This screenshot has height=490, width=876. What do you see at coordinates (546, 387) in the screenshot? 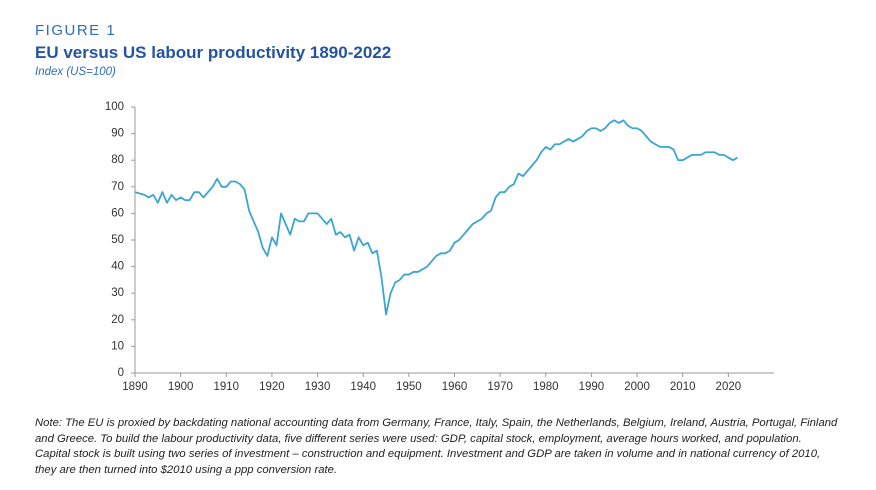
I see `x-tick-label: 1980` at bounding box center [546, 387].